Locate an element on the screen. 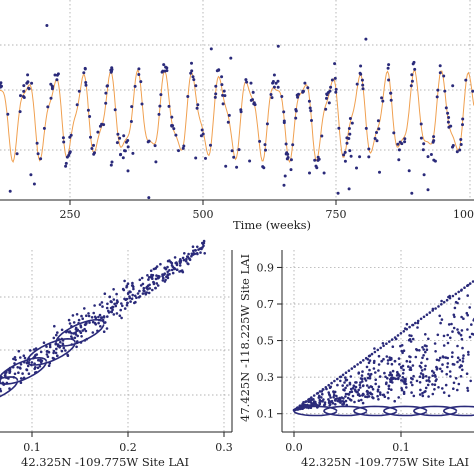  scatter-right-y-axis-label: 47.425N -118.225W Site LAI is located at coordinates (245, 338).